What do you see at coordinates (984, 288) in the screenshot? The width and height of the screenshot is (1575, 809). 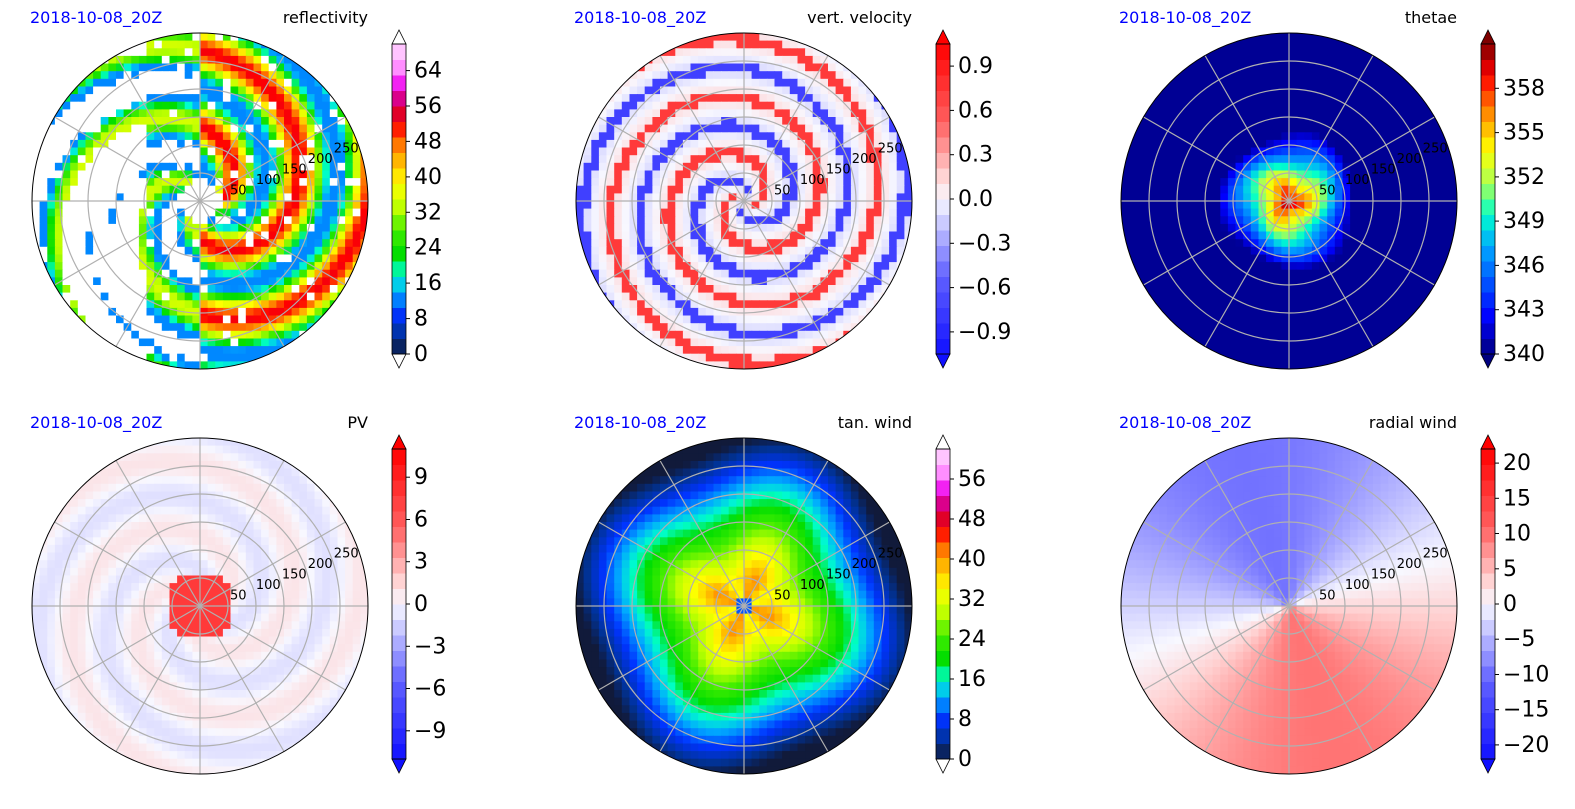 I see `colorbar-tick-label: −0.6` at bounding box center [984, 288].